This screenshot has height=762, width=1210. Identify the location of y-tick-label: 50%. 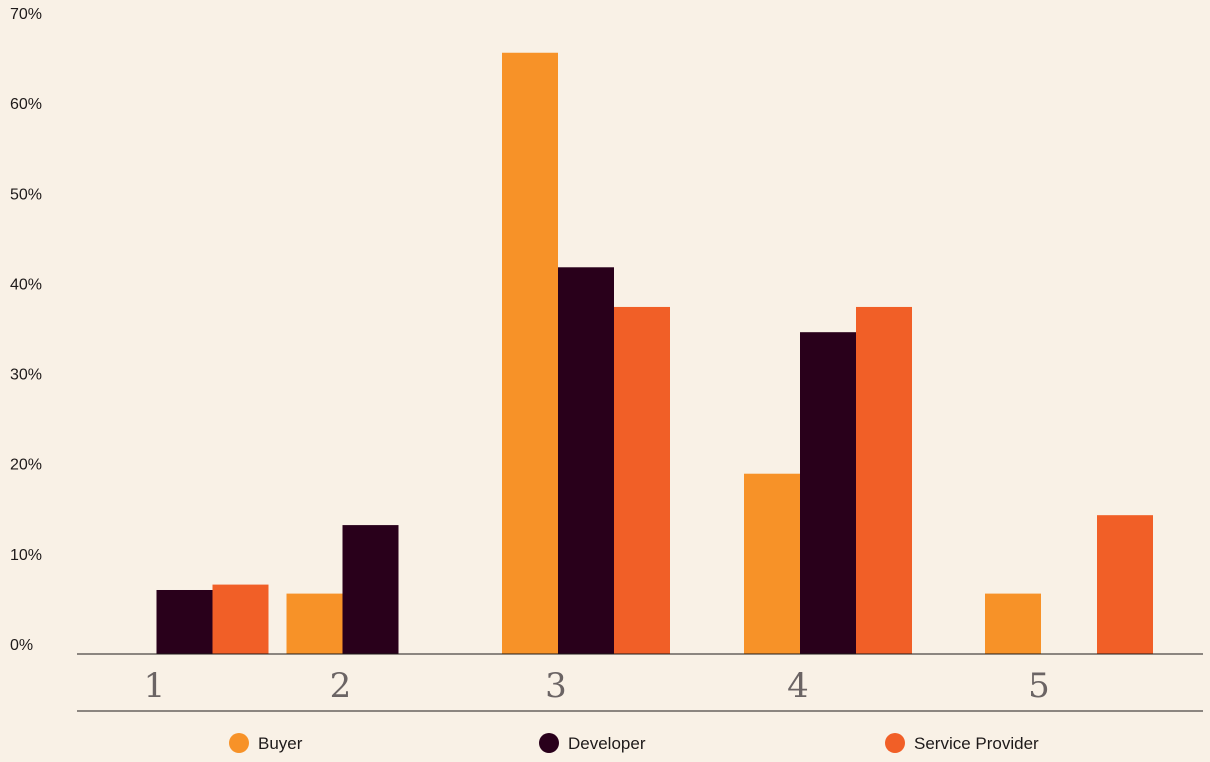
(26, 194).